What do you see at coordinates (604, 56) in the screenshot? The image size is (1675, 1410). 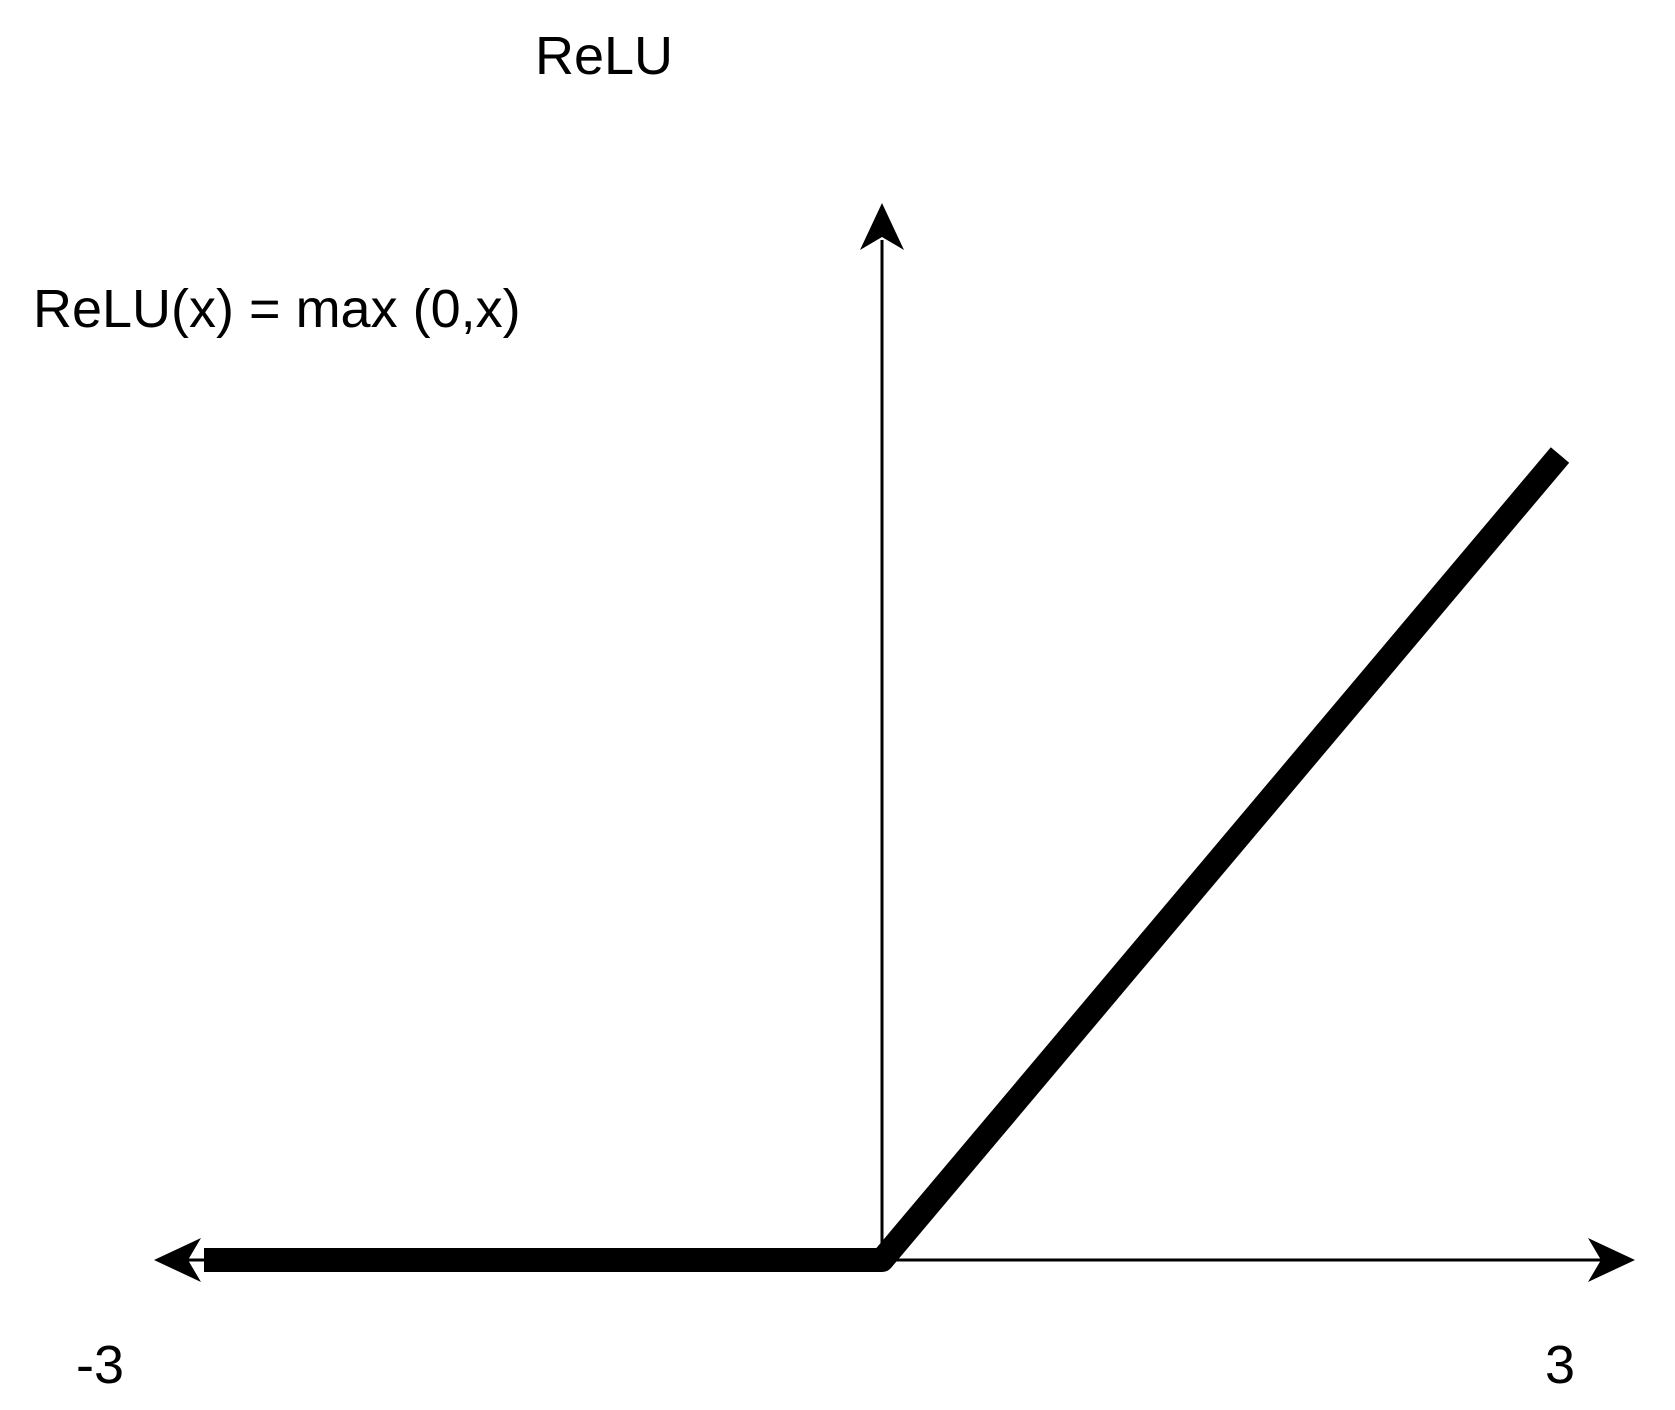 I see `chart-title: ReLU` at bounding box center [604, 56].